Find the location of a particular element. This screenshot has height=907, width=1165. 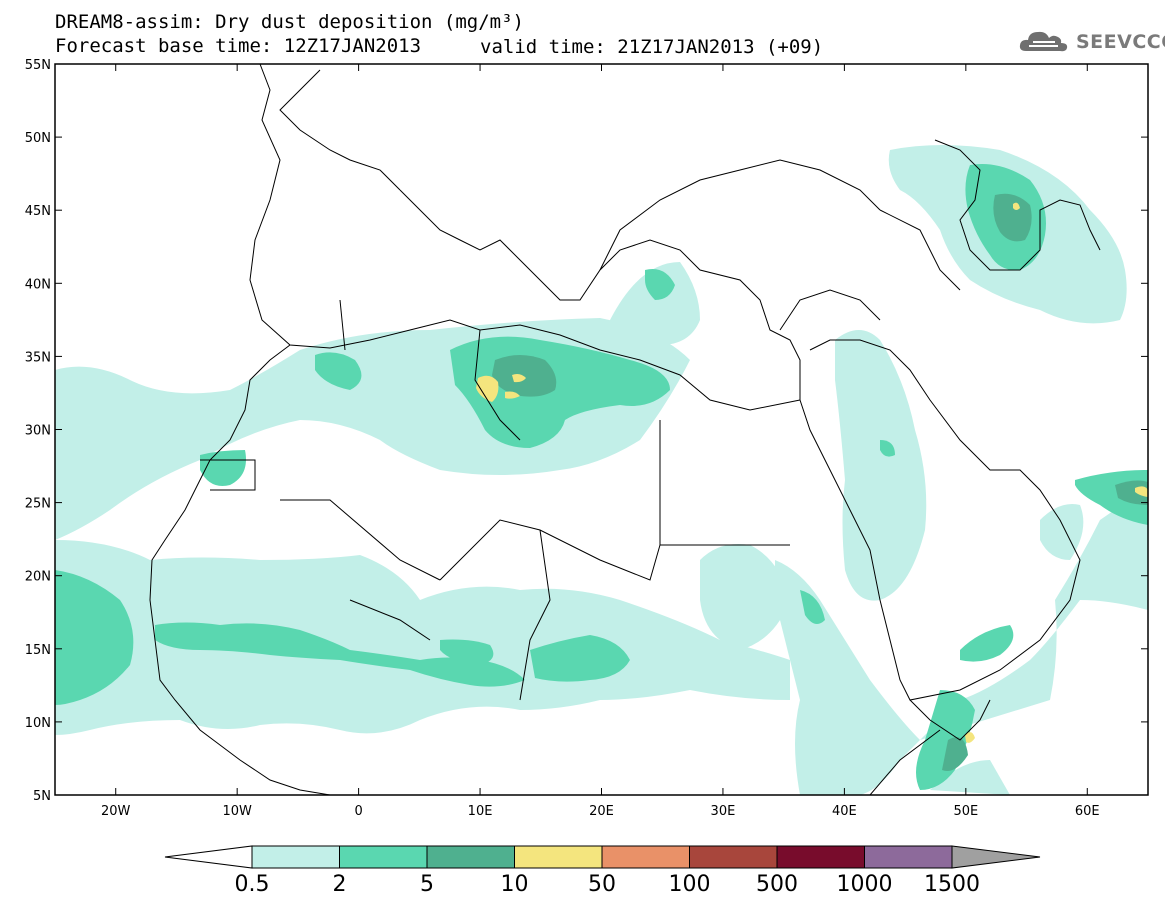

colorbar: 0.5 2 5 10 50 100 500 1000 1500 is located at coordinates (602, 871).